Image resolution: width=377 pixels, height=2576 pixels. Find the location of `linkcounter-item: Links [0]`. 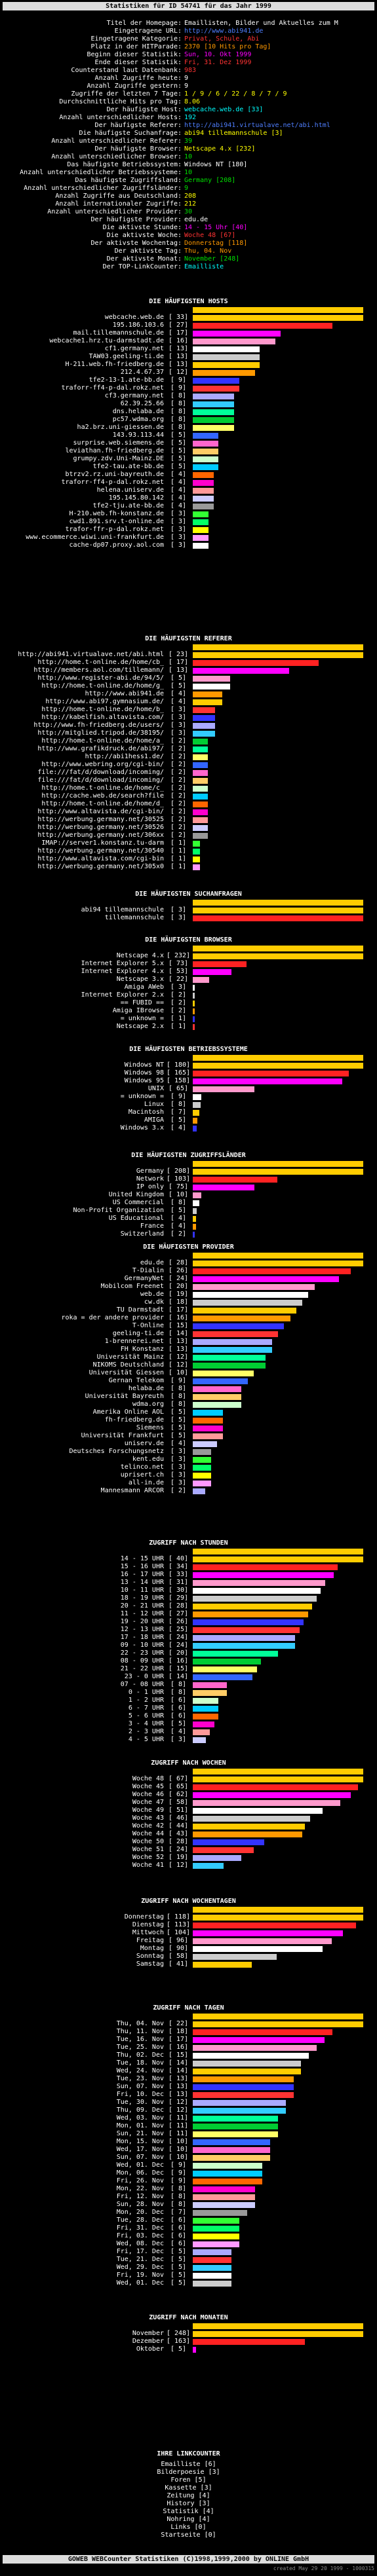

linkcounter-item: Links [0] is located at coordinates (188, 2527).